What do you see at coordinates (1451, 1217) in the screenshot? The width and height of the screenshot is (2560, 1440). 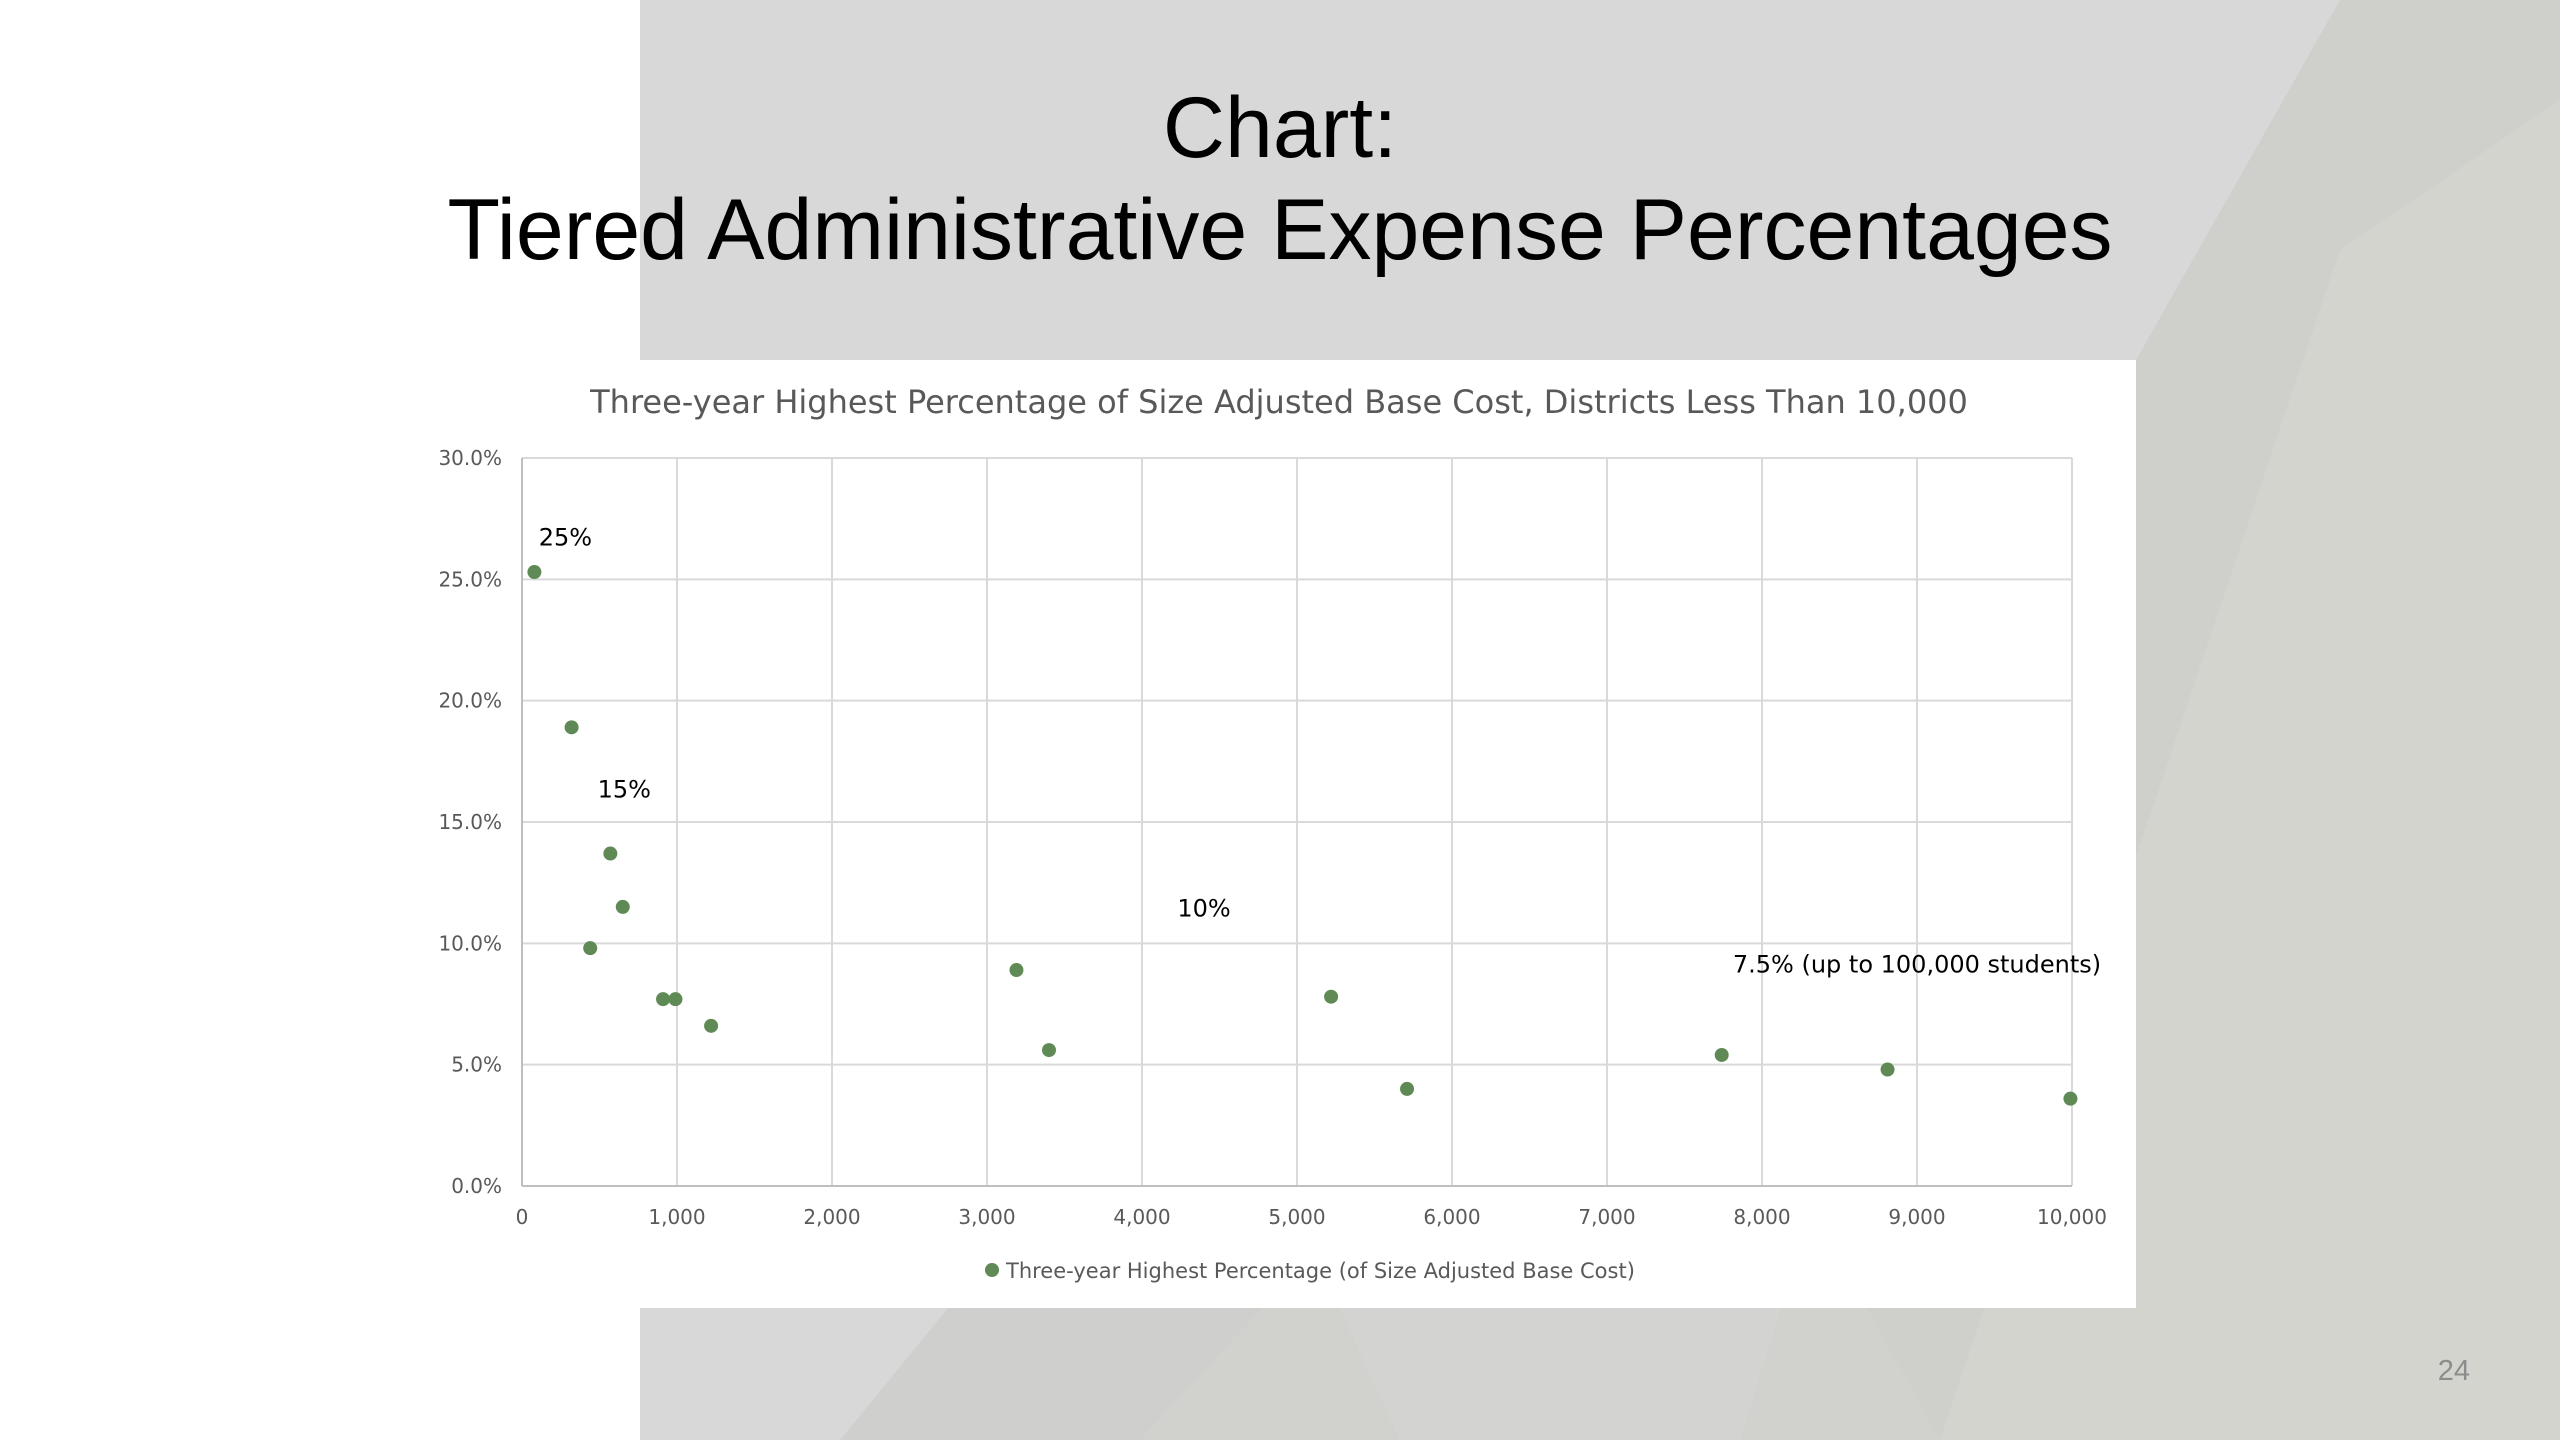 I see `x-tick-label: 6,000` at bounding box center [1451, 1217].